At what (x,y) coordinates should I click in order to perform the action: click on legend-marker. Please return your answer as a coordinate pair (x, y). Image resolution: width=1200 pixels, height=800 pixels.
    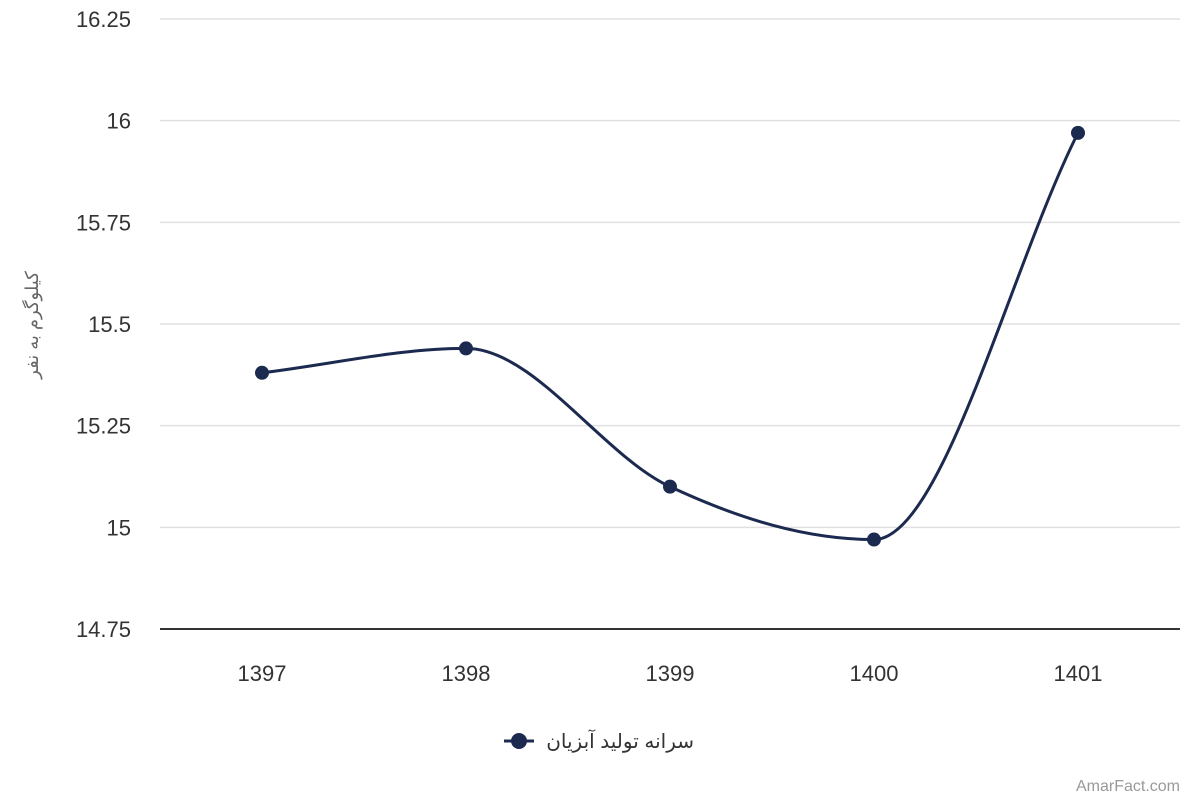
    Looking at the image, I should click on (519, 741).